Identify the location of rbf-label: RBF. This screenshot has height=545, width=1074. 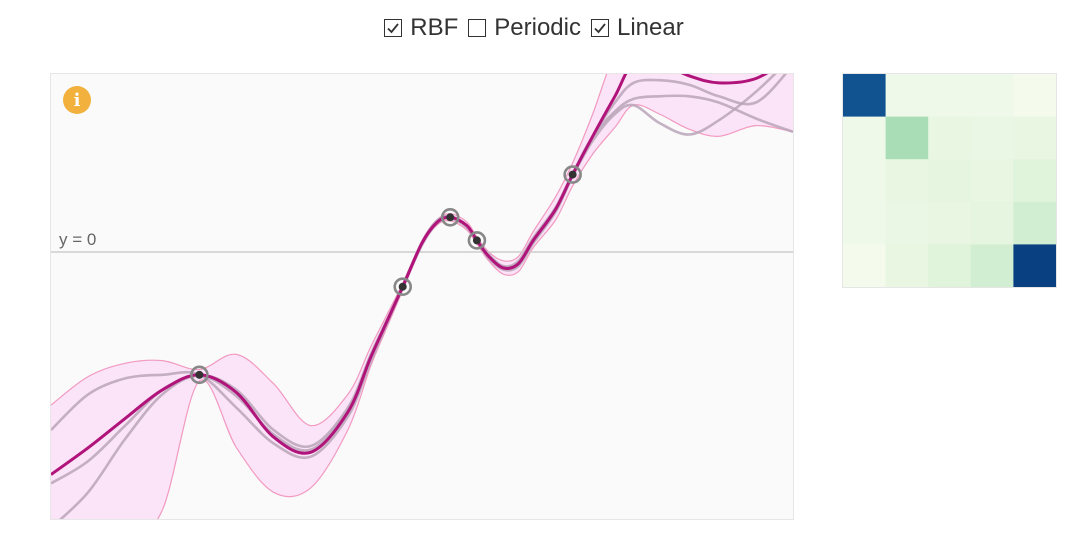
(434, 27).